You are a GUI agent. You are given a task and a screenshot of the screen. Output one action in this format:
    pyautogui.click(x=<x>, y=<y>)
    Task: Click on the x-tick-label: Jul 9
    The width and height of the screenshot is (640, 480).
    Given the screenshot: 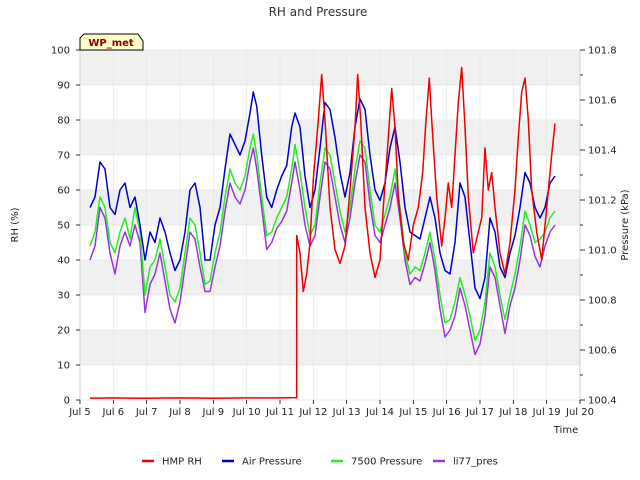 What is the action you would take?
    pyautogui.click(x=213, y=412)
    